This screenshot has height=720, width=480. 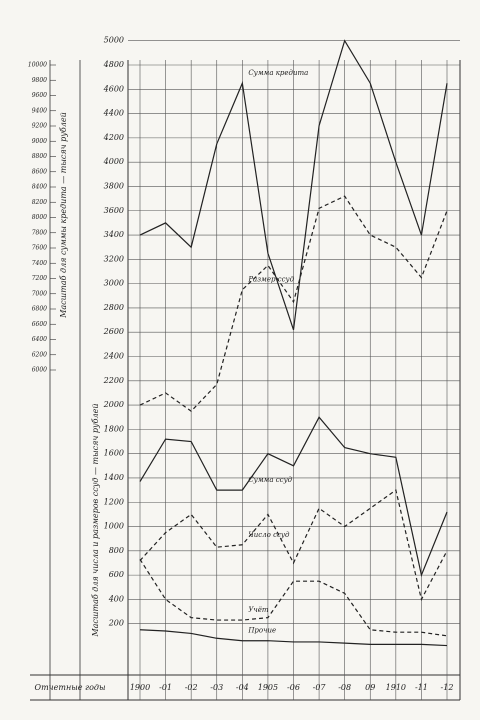 What do you see at coordinates (270, 280) in the screenshot?
I see `series-label: Размер ссуд` at bounding box center [270, 280].